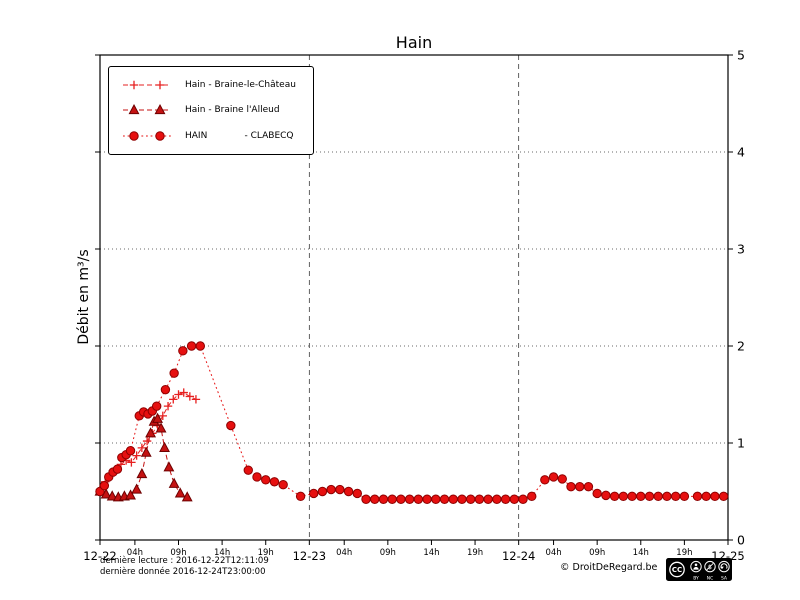 This screenshot has width=800, height=600. What do you see at coordinates (741, 443) in the screenshot?
I see `svg-text: 1` at bounding box center [741, 443].